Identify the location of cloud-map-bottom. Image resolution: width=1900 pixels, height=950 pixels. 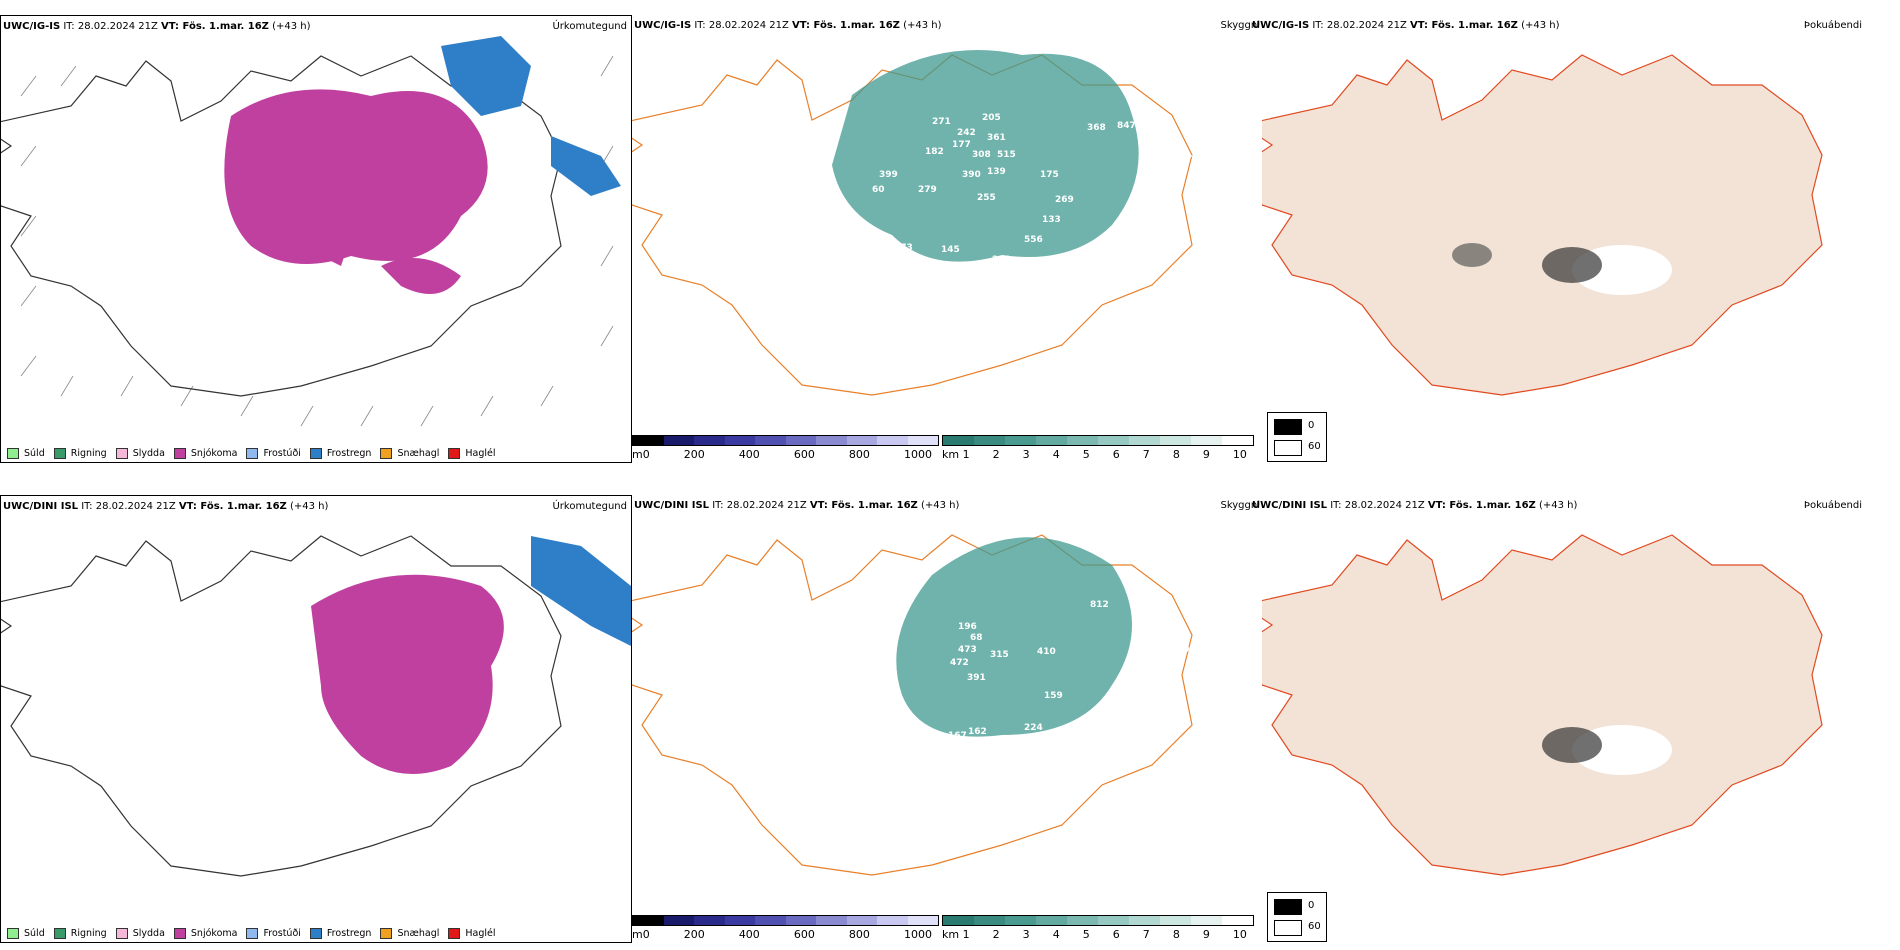
(912, 705).